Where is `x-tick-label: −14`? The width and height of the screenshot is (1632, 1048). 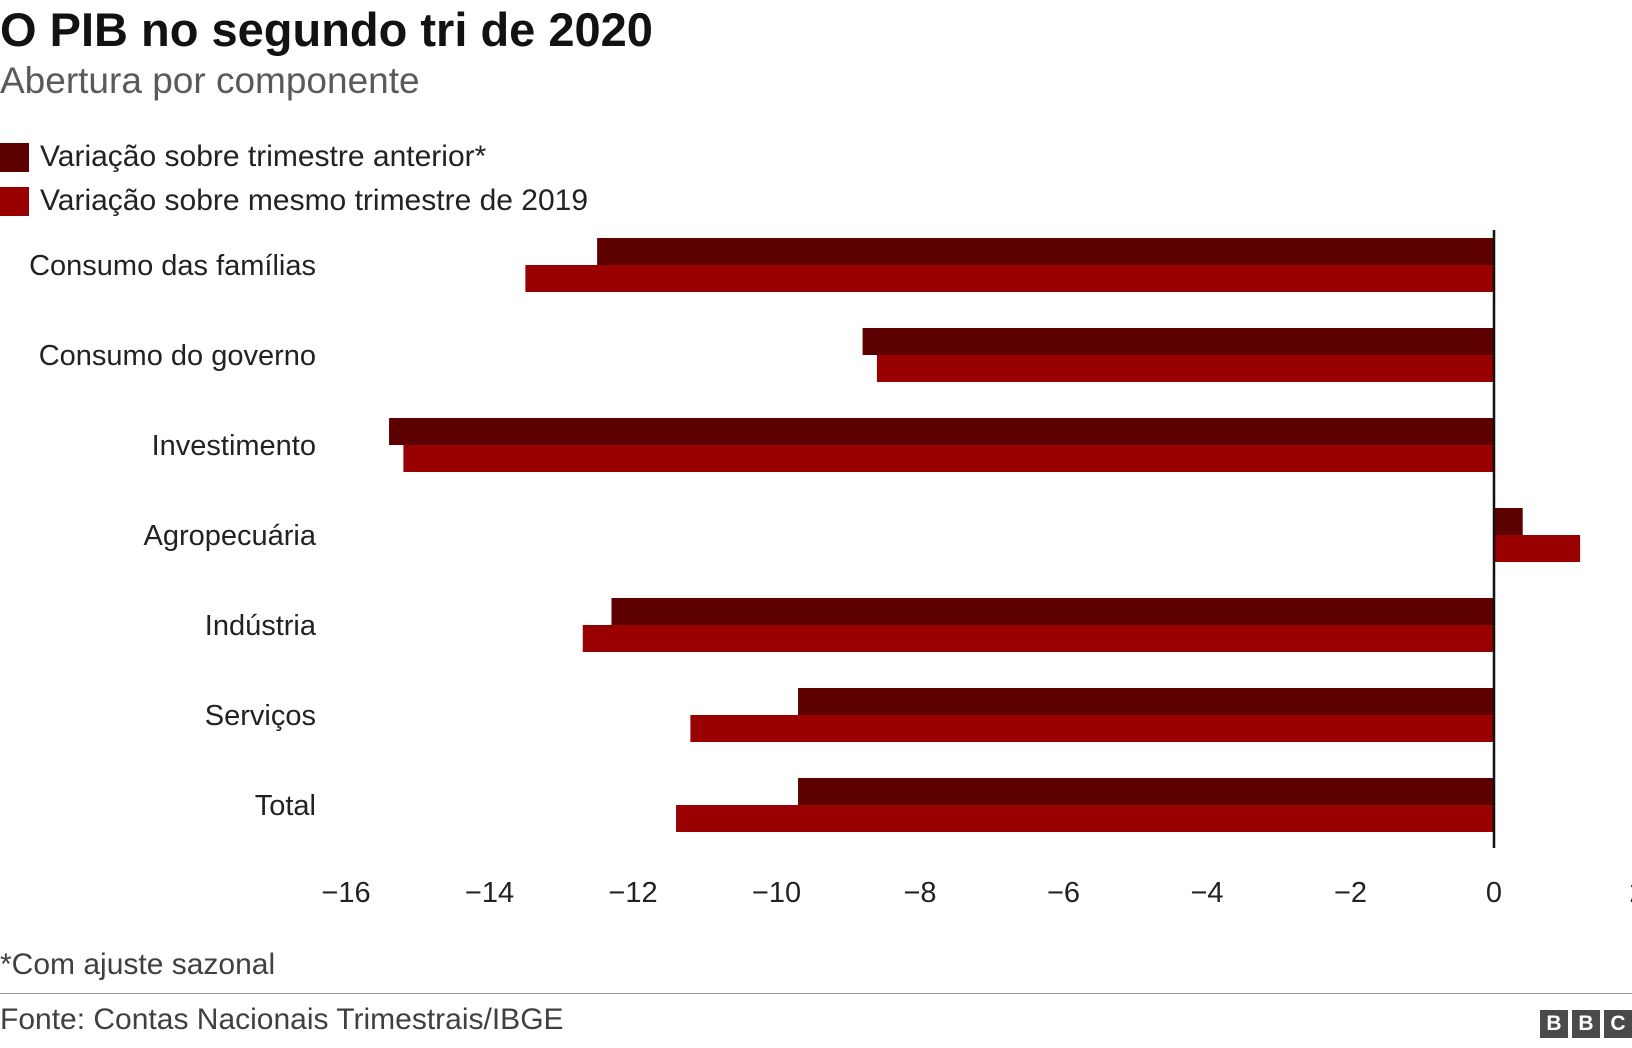
x-tick-label: −14 is located at coordinates (489, 893).